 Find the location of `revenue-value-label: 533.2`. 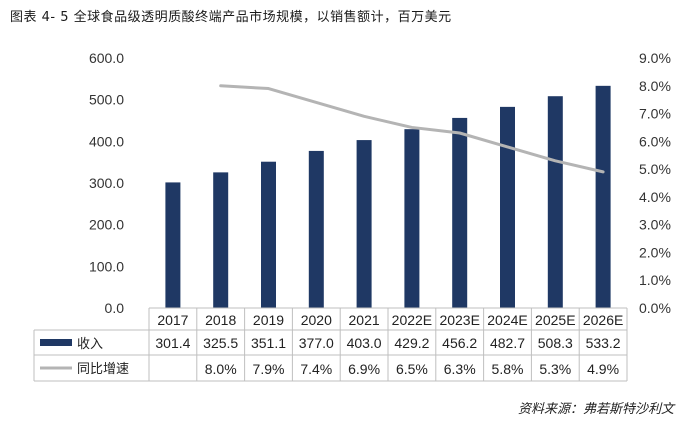

revenue-value-label: 533.2 is located at coordinates (603, 343).